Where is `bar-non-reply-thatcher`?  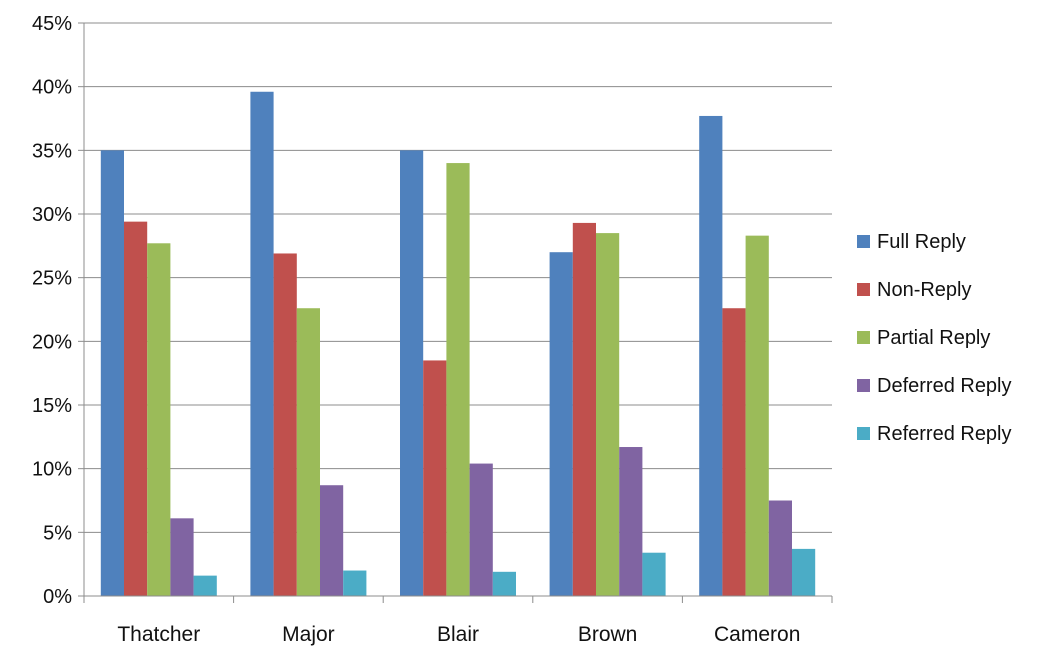
bar-non-reply-thatcher is located at coordinates (136, 408).